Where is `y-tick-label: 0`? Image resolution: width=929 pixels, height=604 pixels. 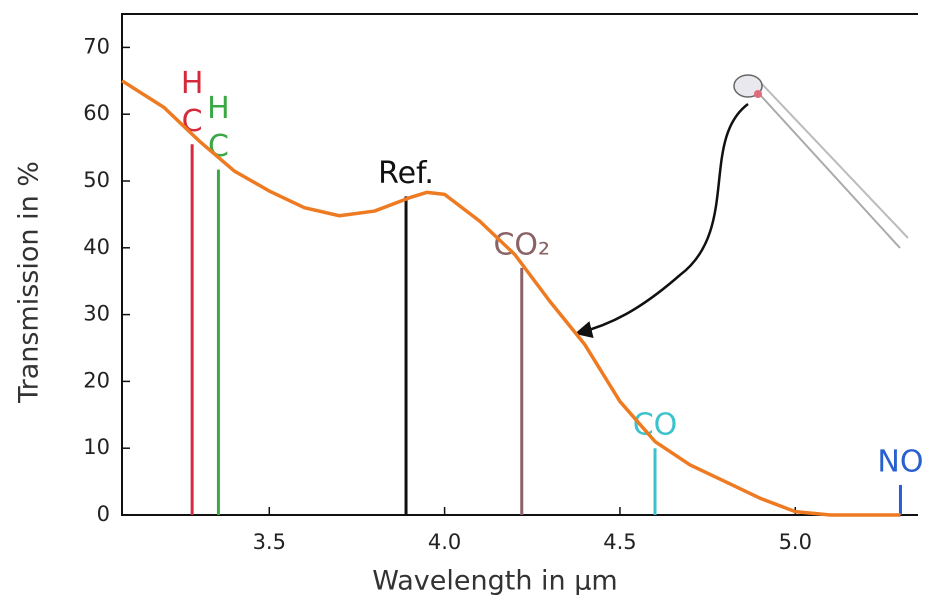 y-tick-label: 0 is located at coordinates (103, 514).